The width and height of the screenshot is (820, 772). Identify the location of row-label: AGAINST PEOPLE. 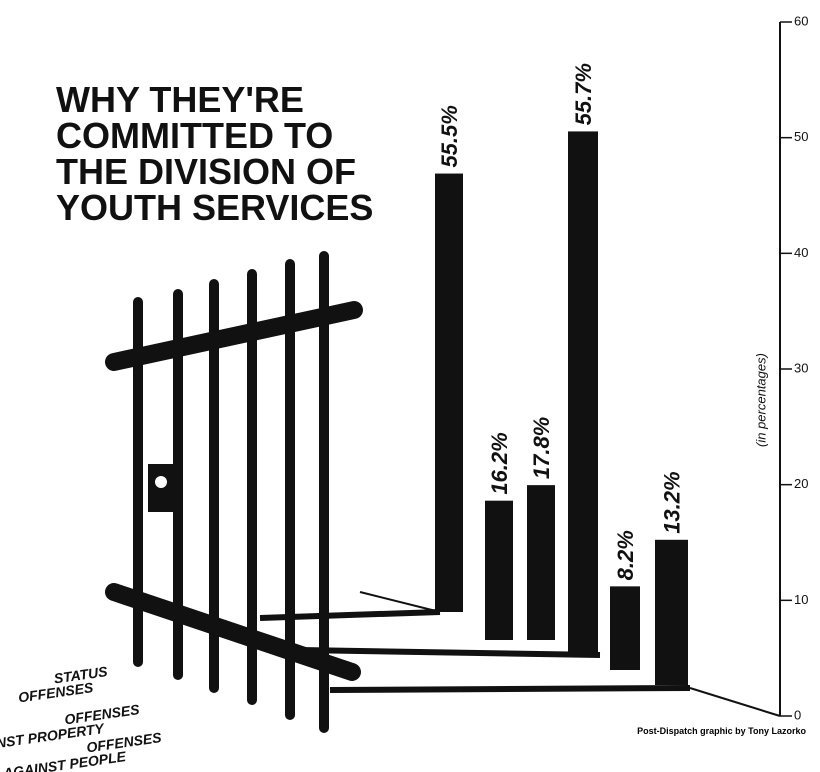
(64, 760).